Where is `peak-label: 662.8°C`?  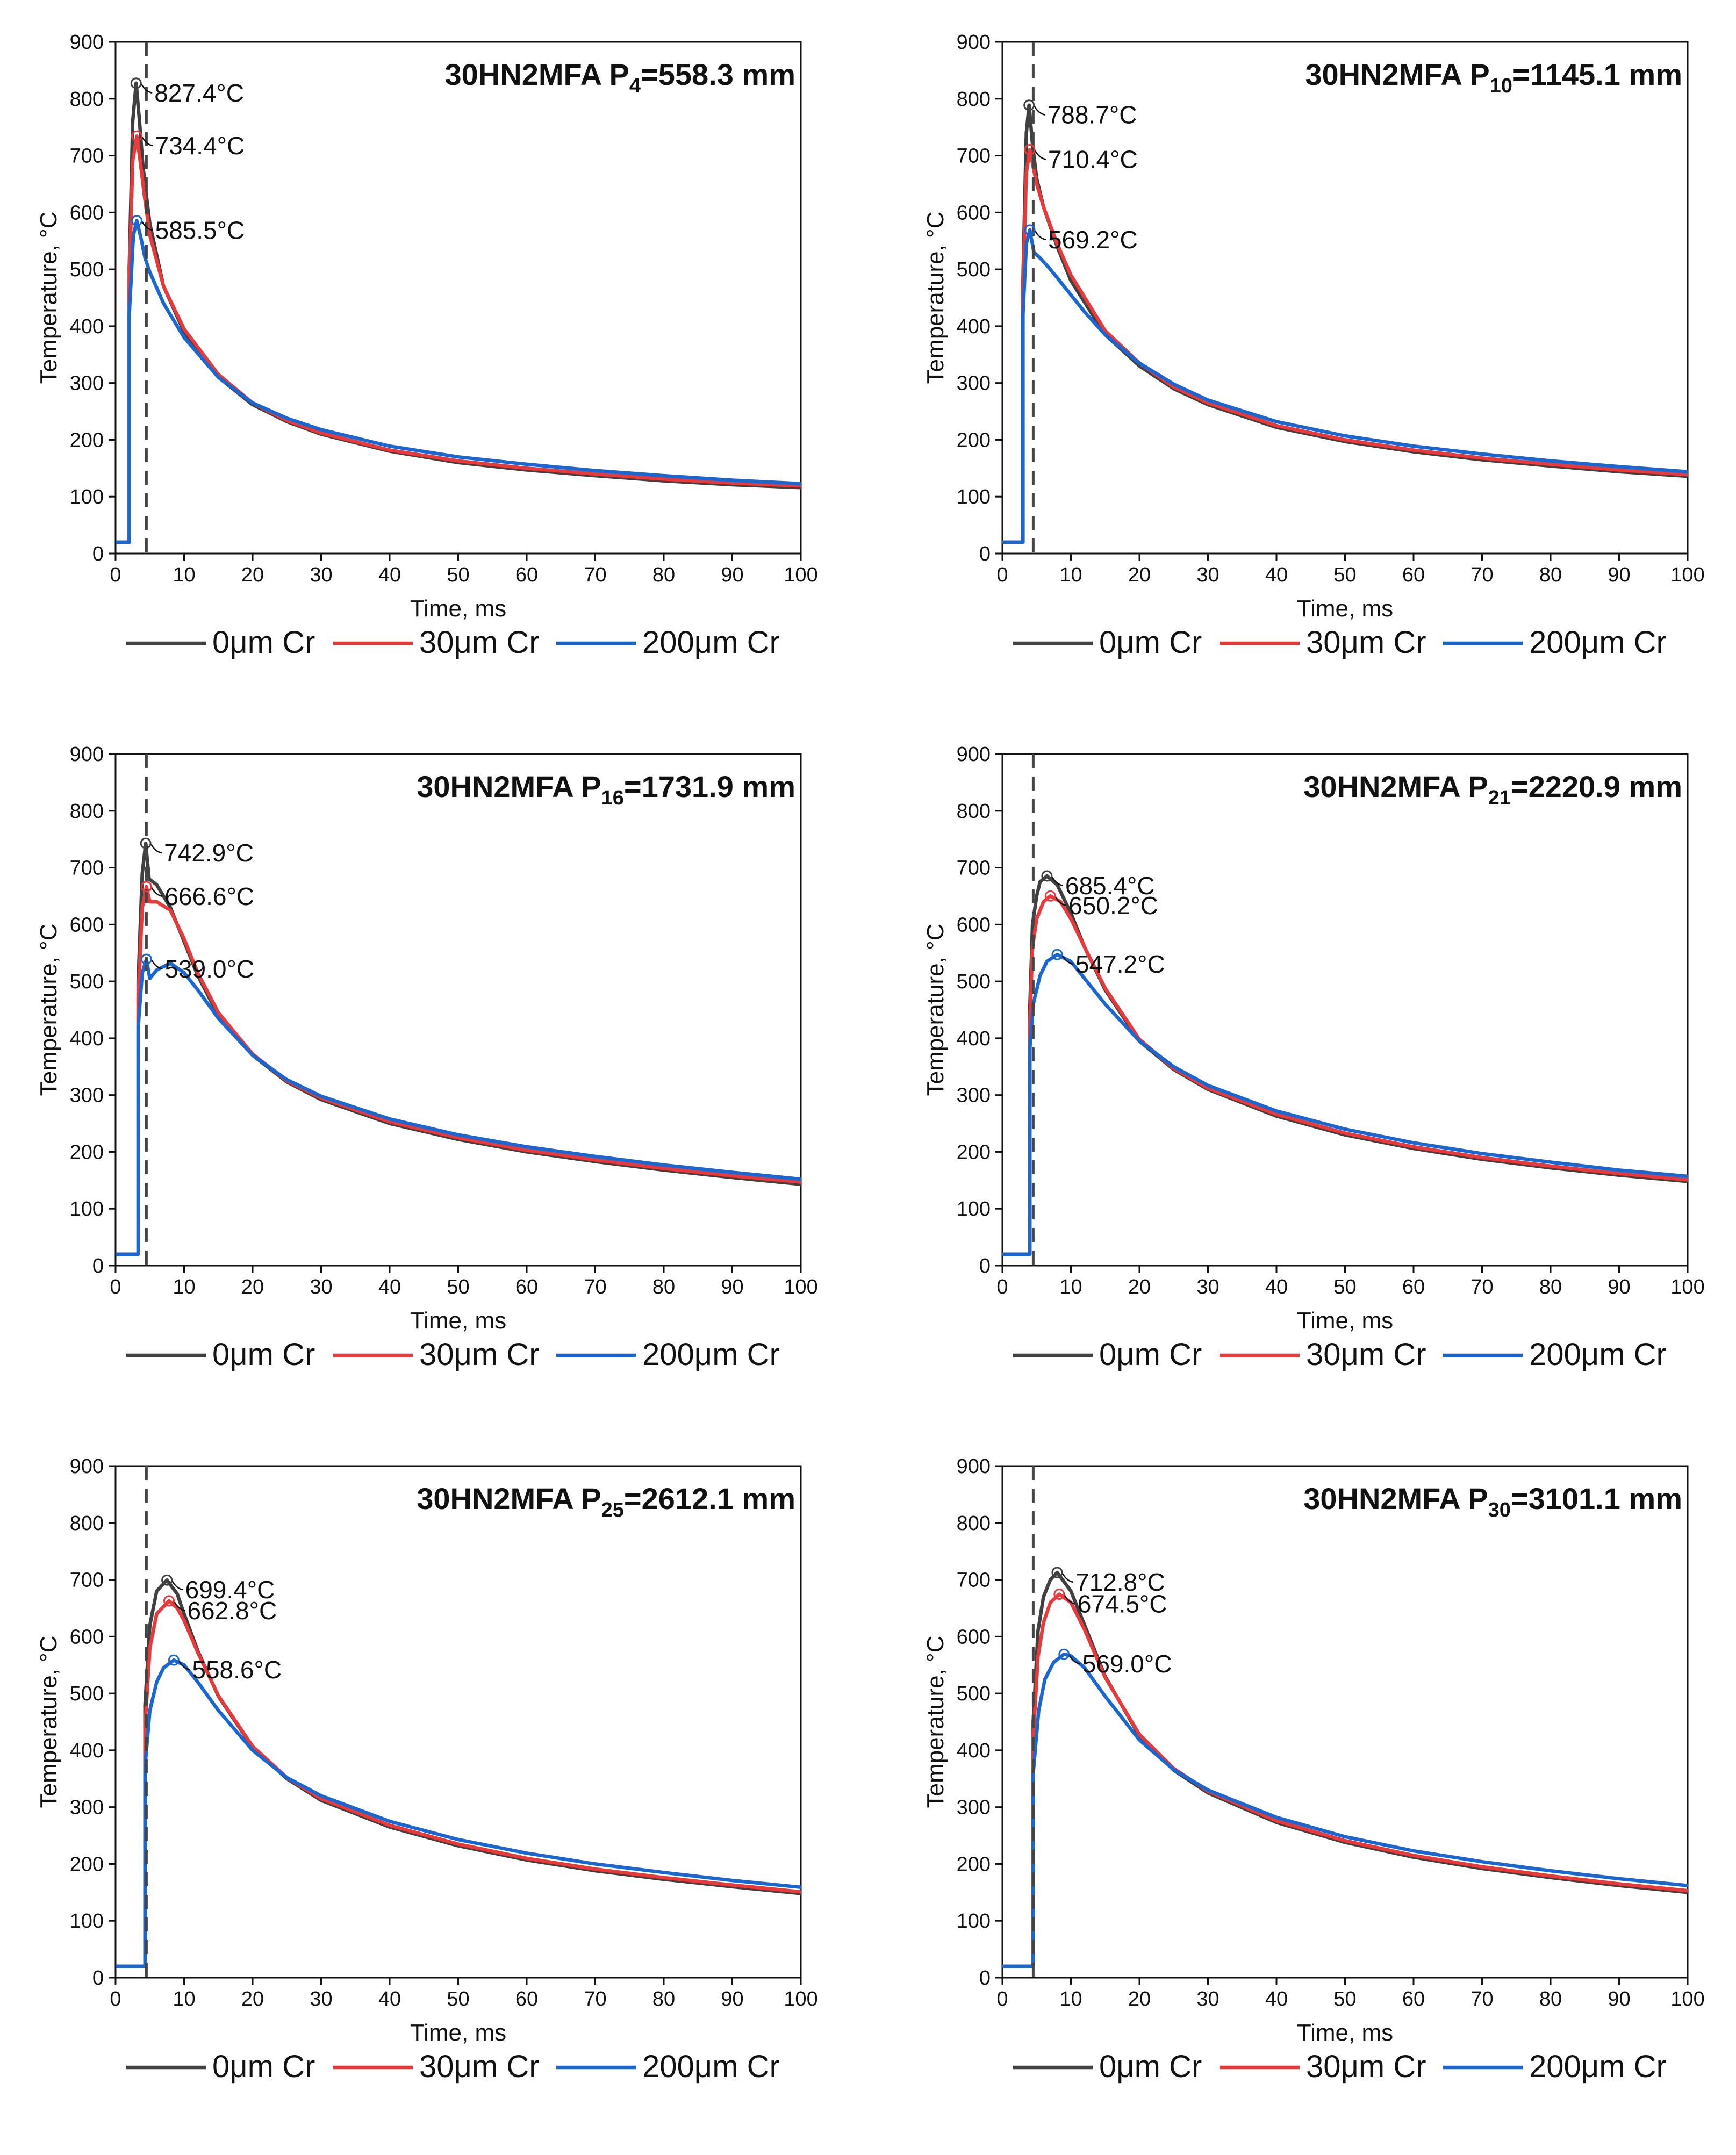 peak-label: 662.8°C is located at coordinates (232, 1611).